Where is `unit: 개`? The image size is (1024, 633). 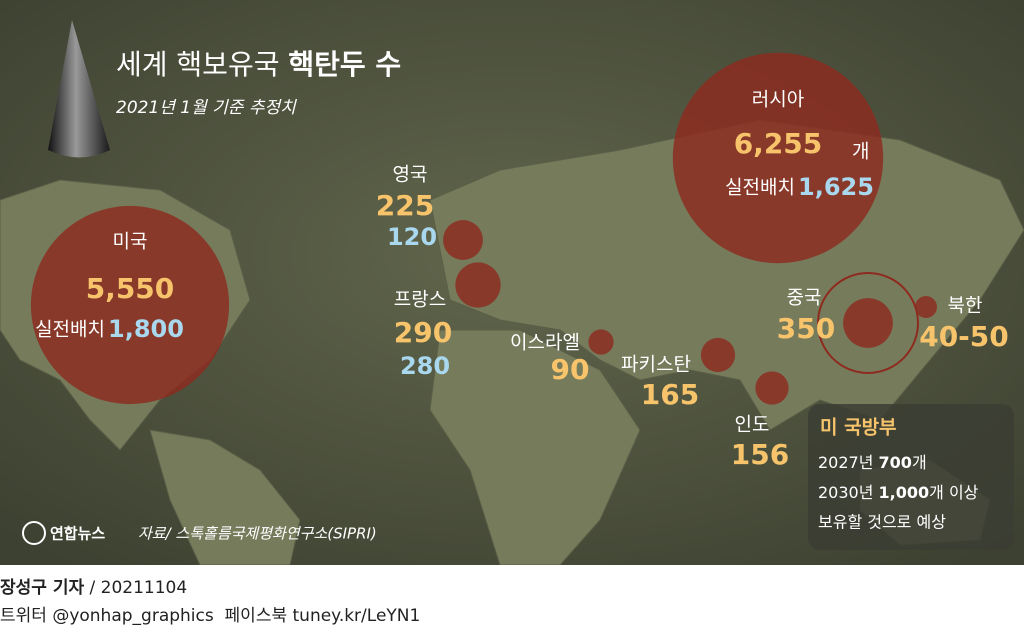
unit: 개 is located at coordinates (860, 152).